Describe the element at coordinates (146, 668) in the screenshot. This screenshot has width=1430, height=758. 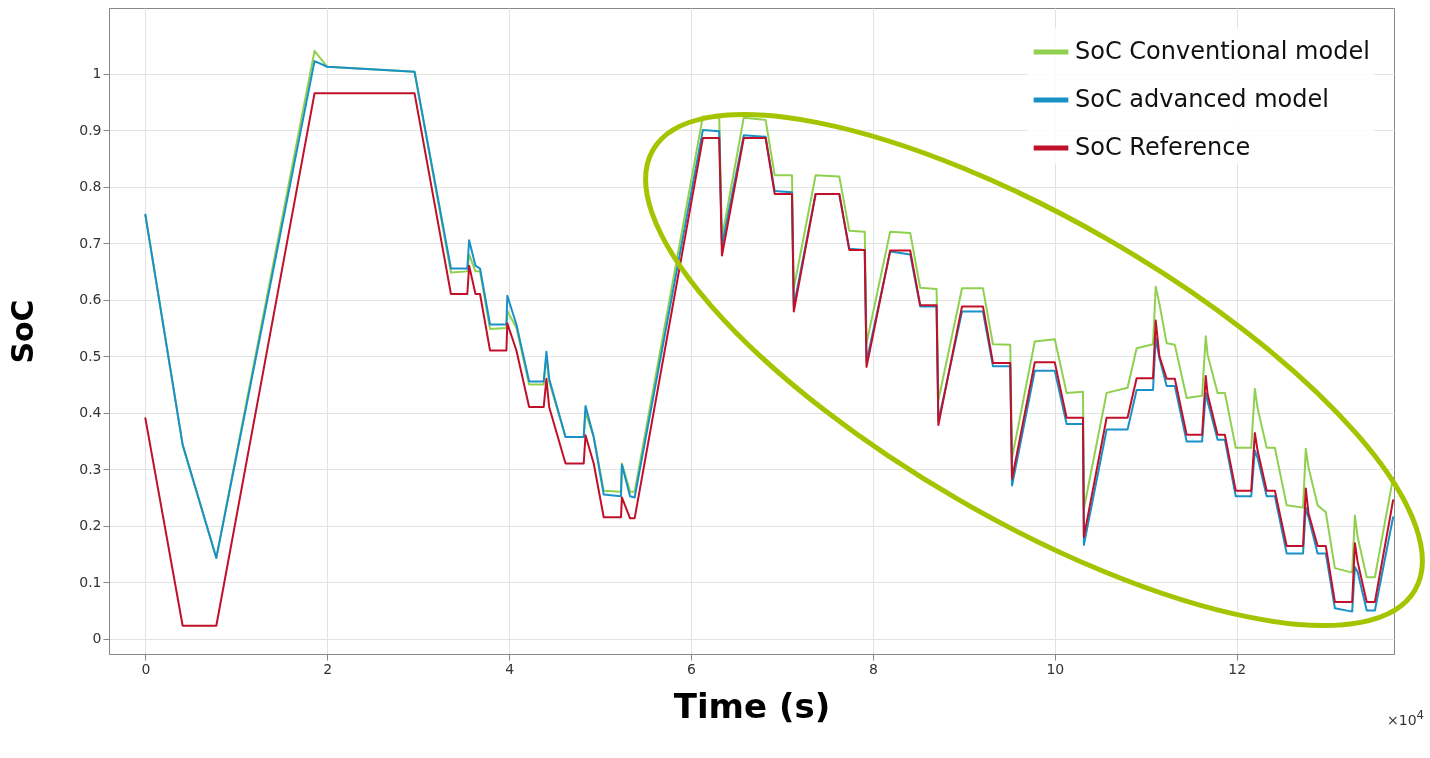
I see `x-tick-label: 0` at that location.